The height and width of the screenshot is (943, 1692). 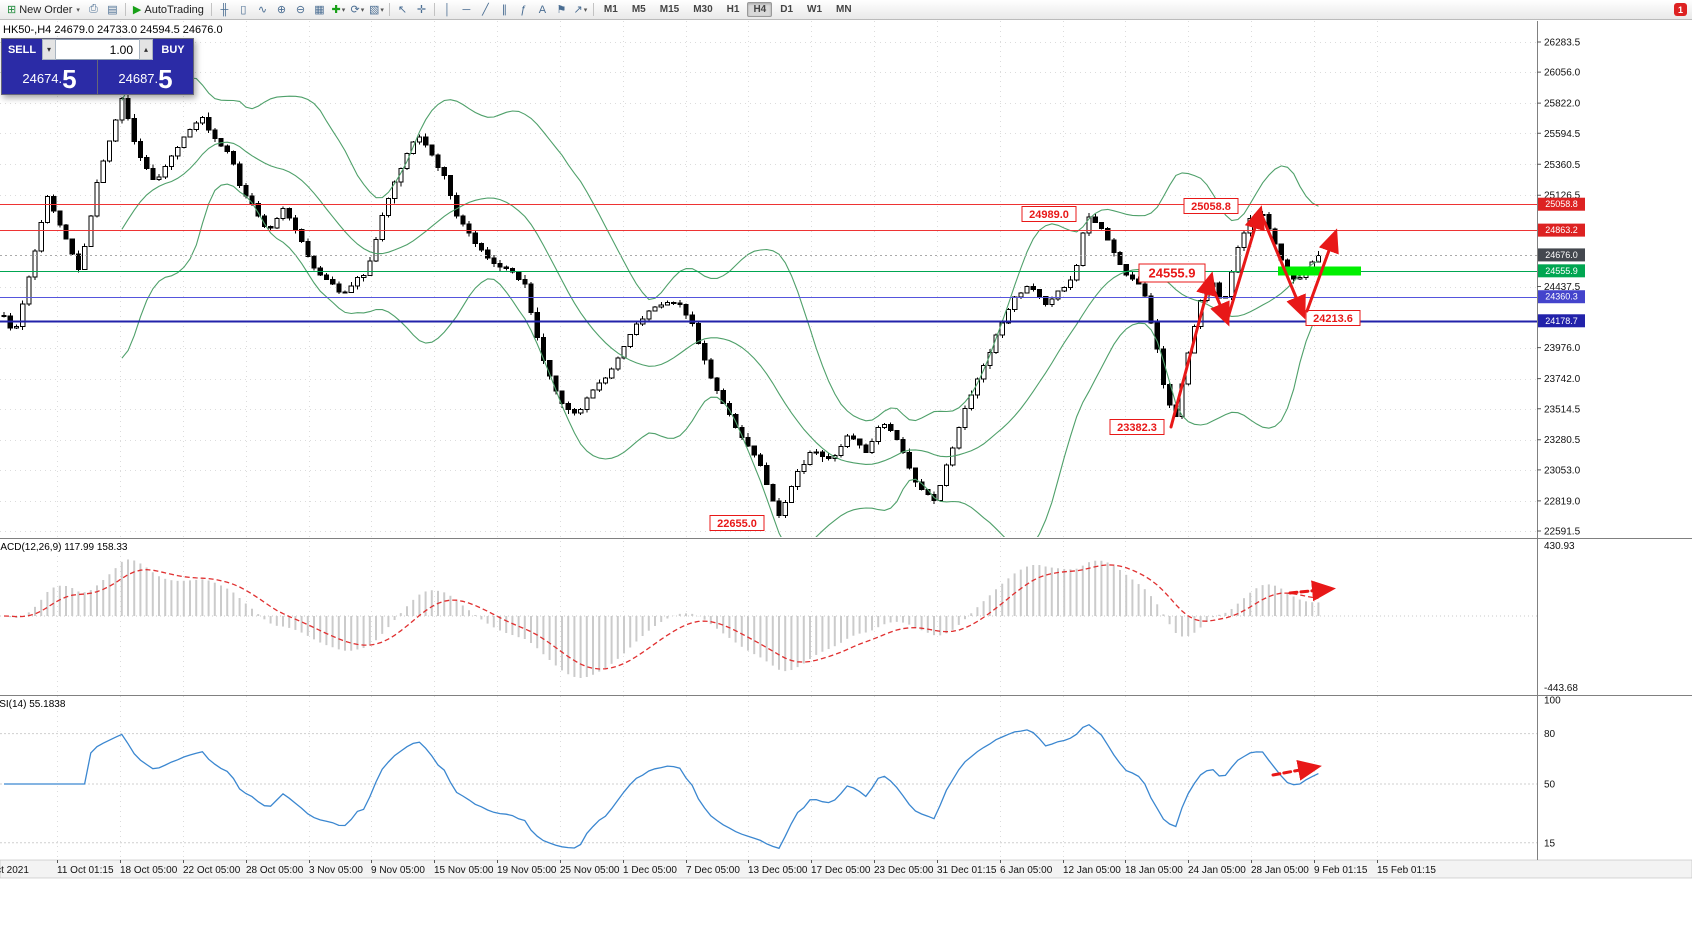 What do you see at coordinates (523, 9) in the screenshot?
I see `fibonacci-button: ƒ` at bounding box center [523, 9].